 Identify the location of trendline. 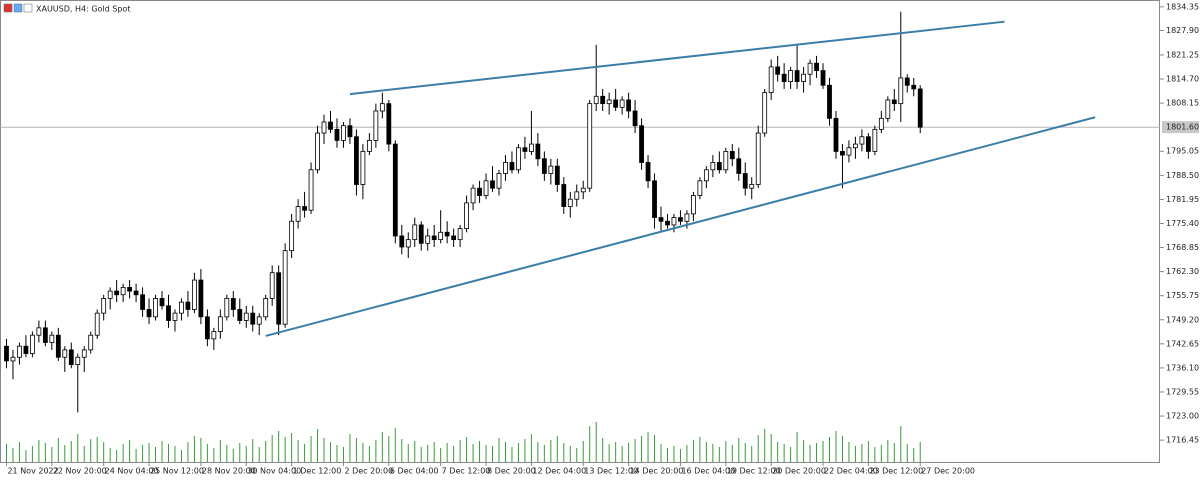
(677, 58).